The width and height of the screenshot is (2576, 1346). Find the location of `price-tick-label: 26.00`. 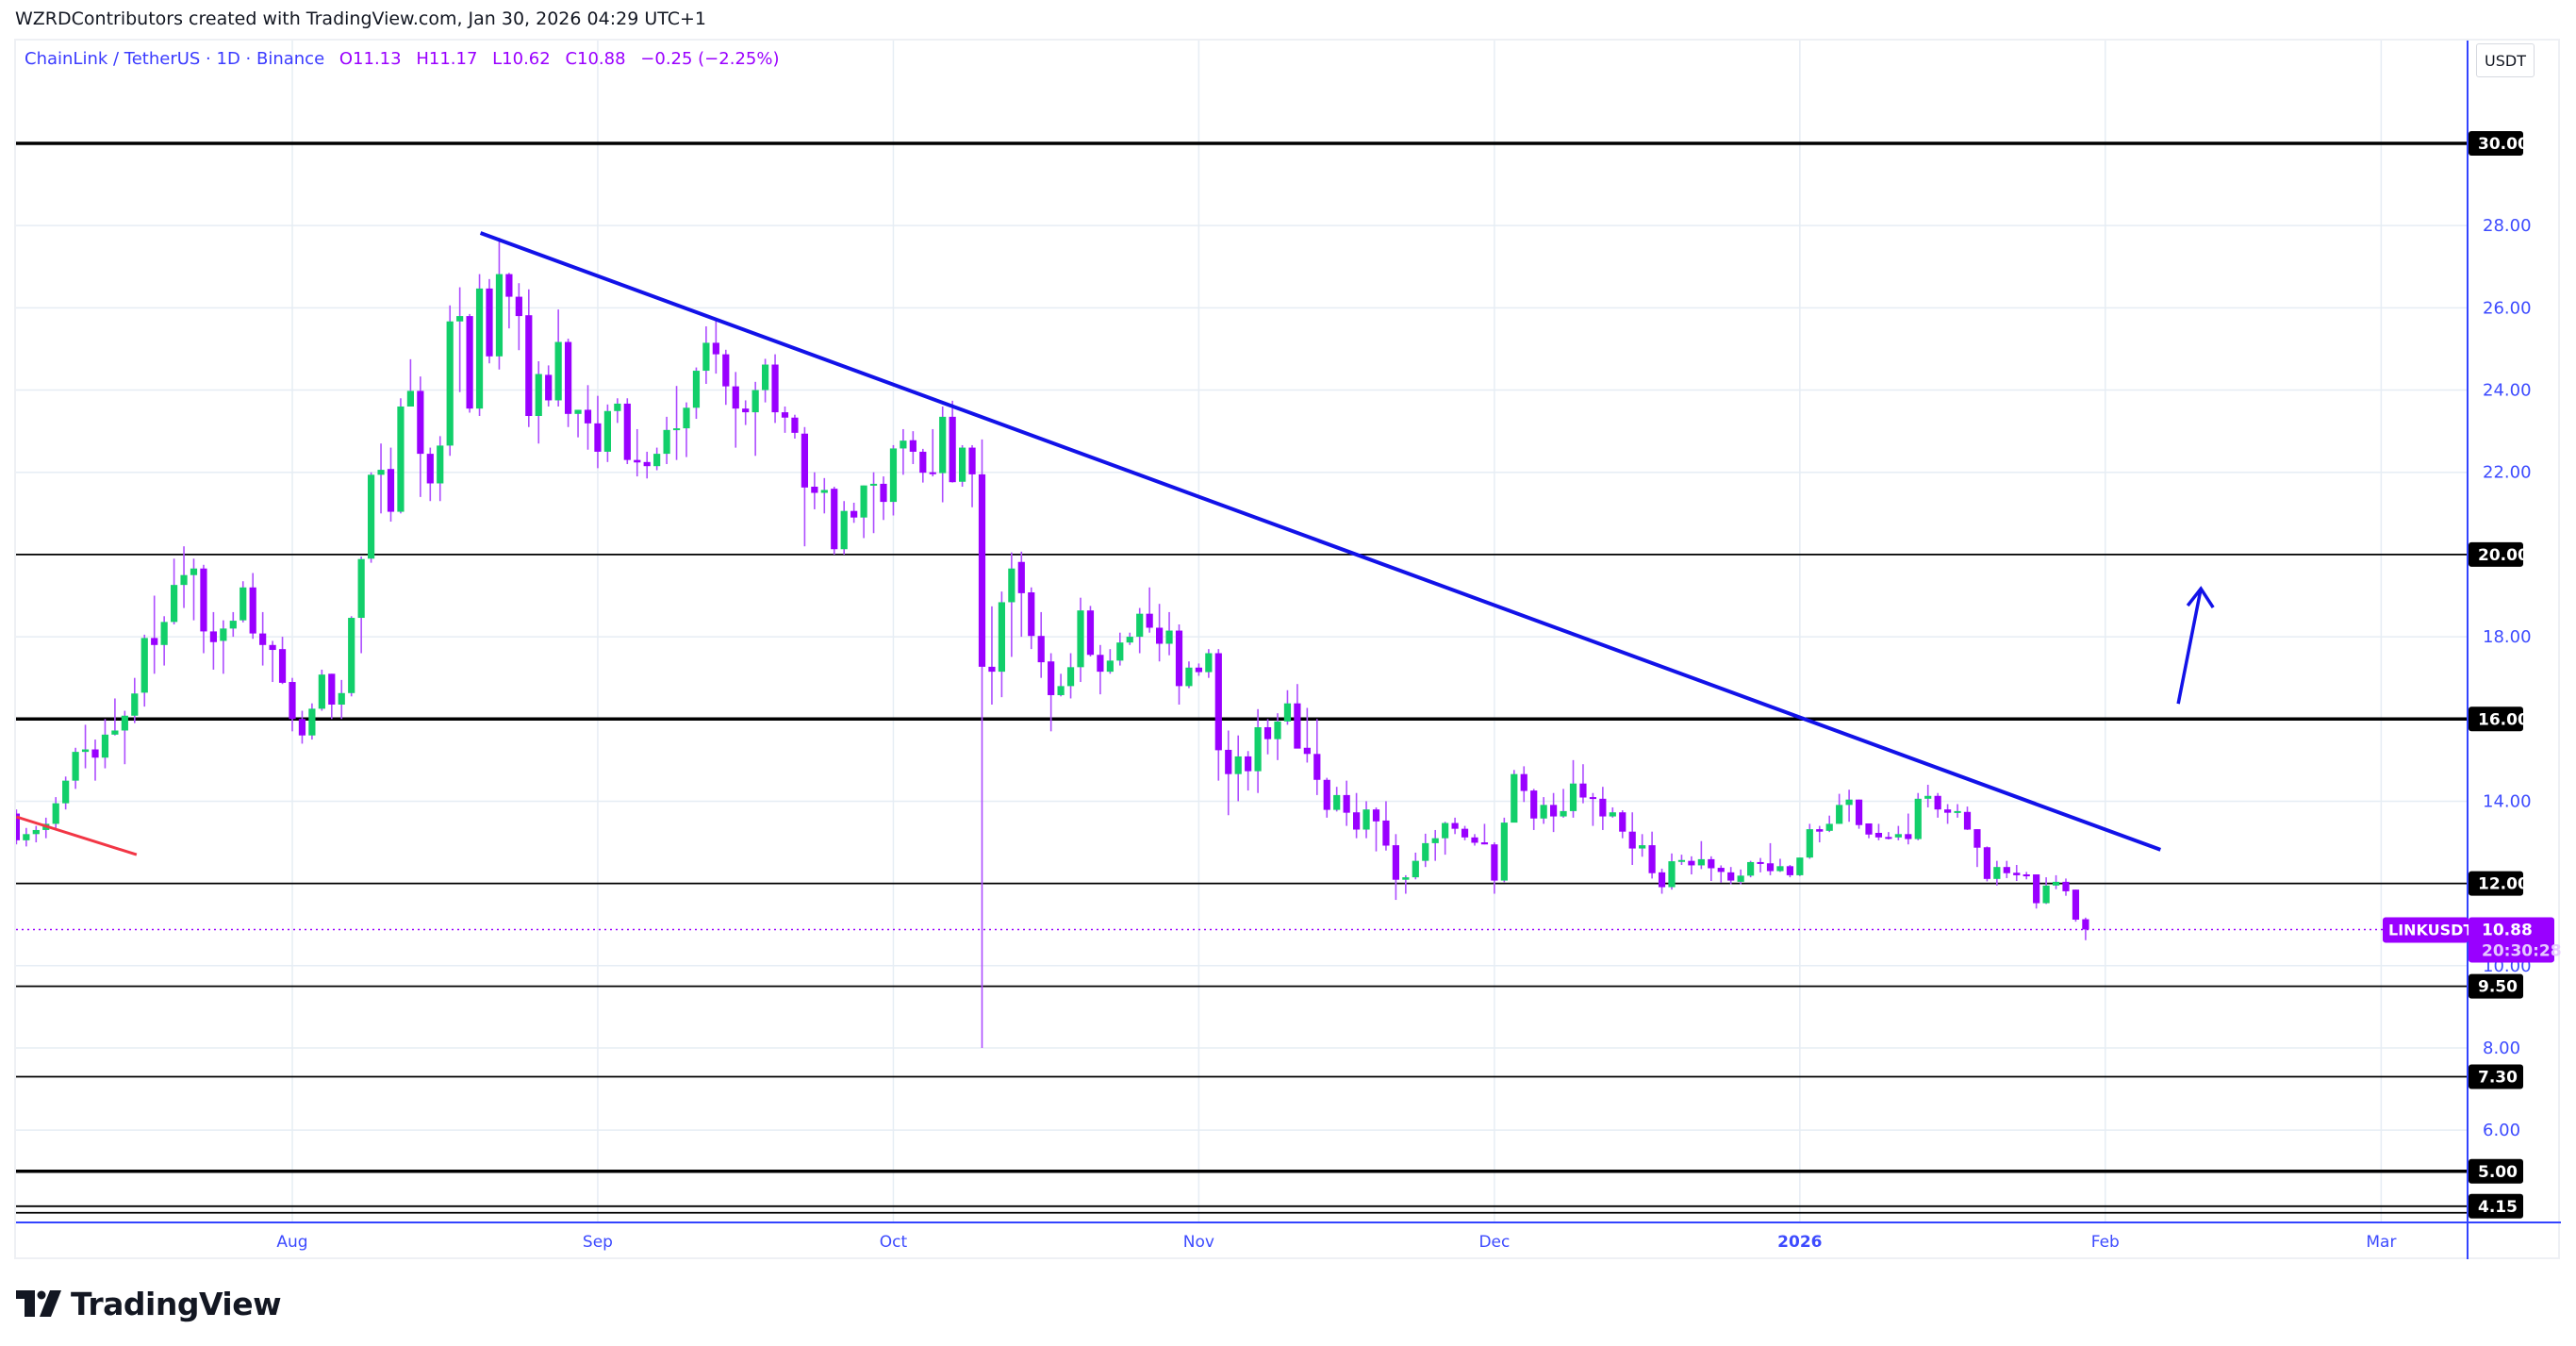

price-tick-label: 26.00 is located at coordinates (2507, 308).